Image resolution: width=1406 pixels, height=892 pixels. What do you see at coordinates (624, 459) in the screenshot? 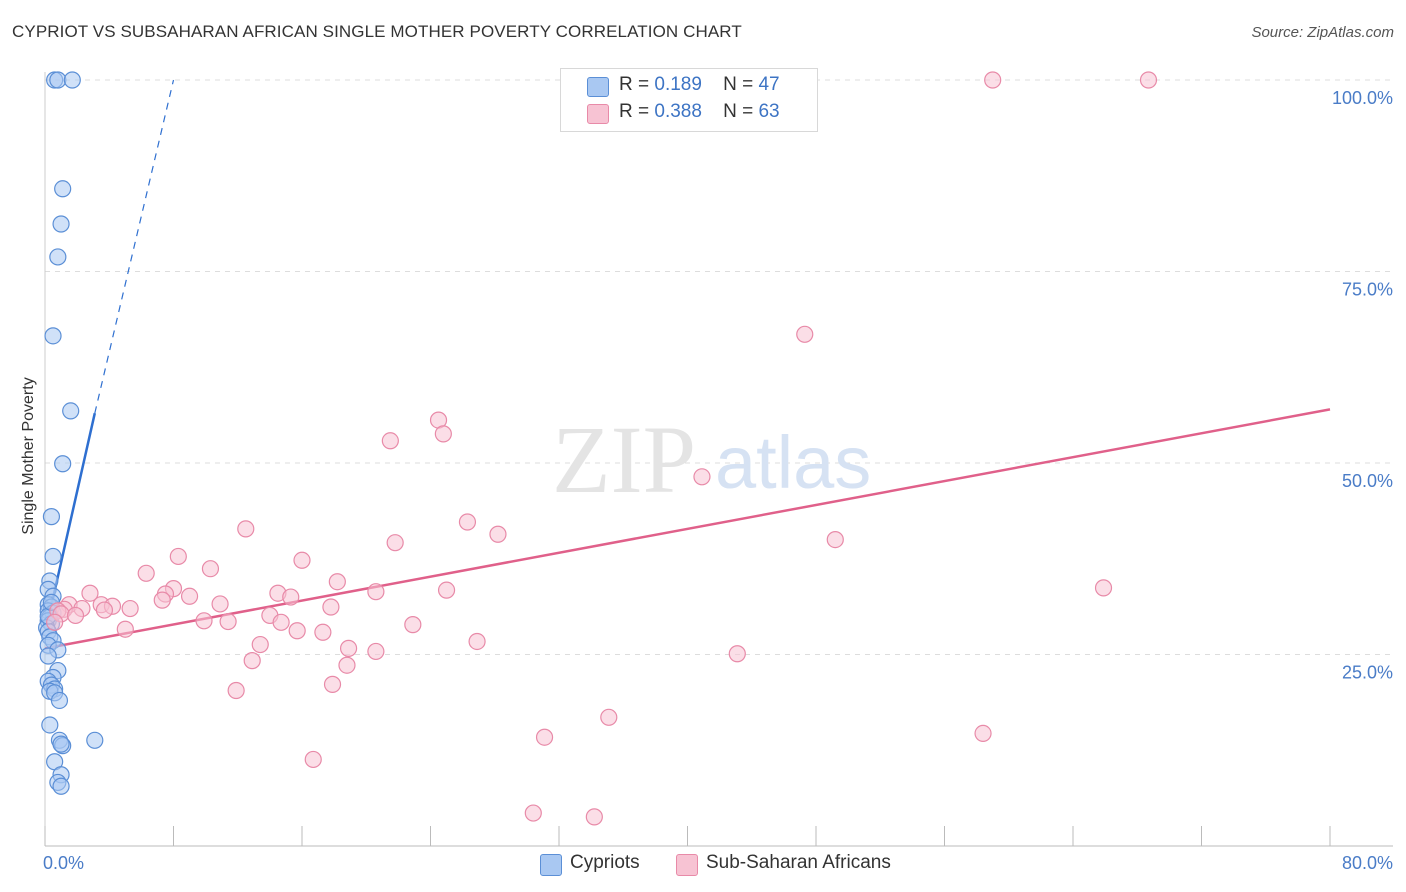
I see `watermark-zip: ZIP` at bounding box center [624, 459].